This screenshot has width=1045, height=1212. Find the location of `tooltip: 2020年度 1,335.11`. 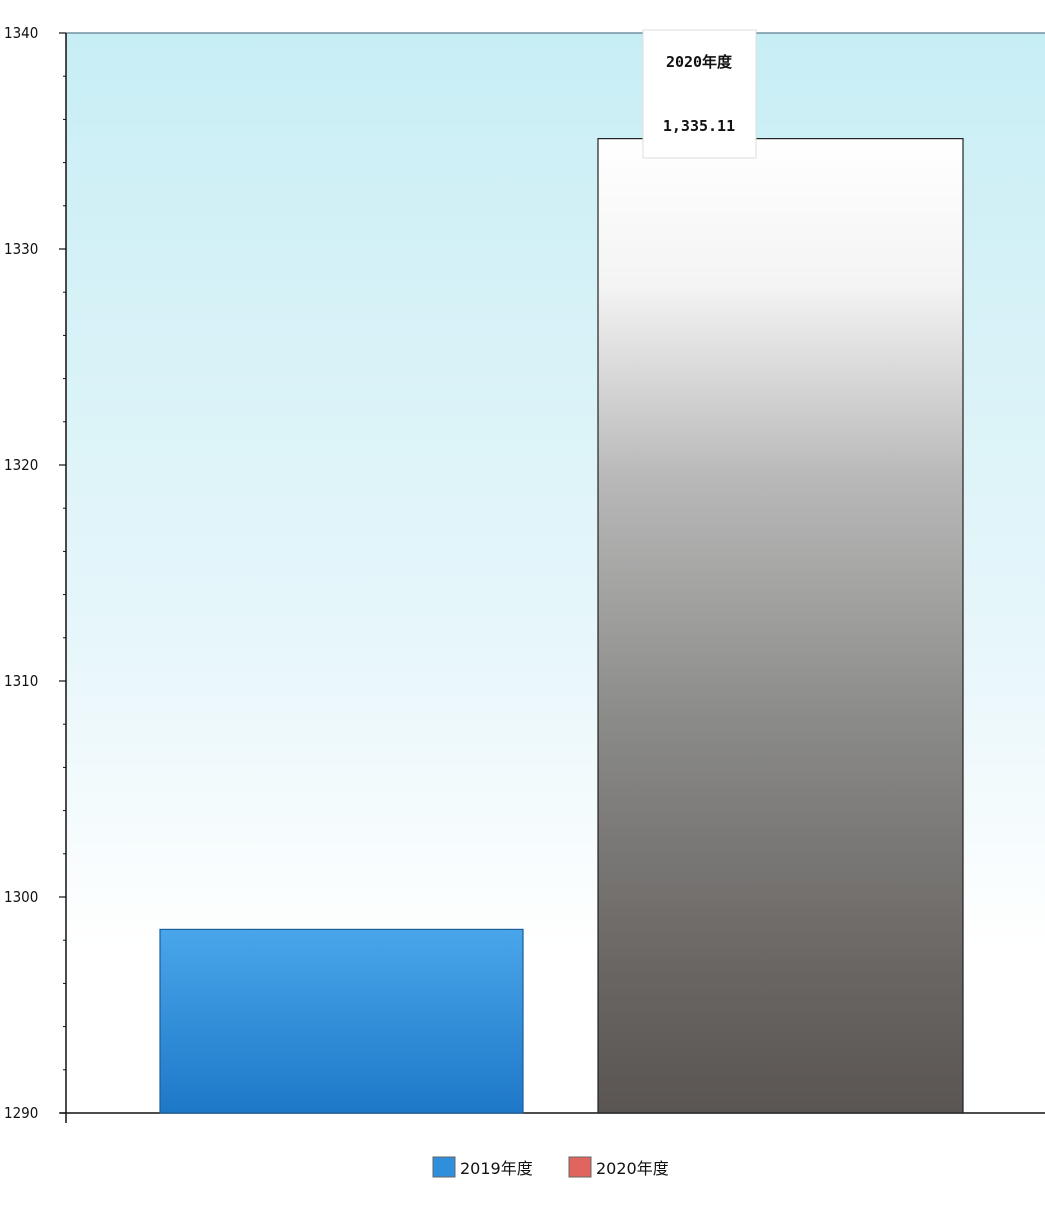

tooltip: 2020年度 1,335.11 is located at coordinates (699, 94).